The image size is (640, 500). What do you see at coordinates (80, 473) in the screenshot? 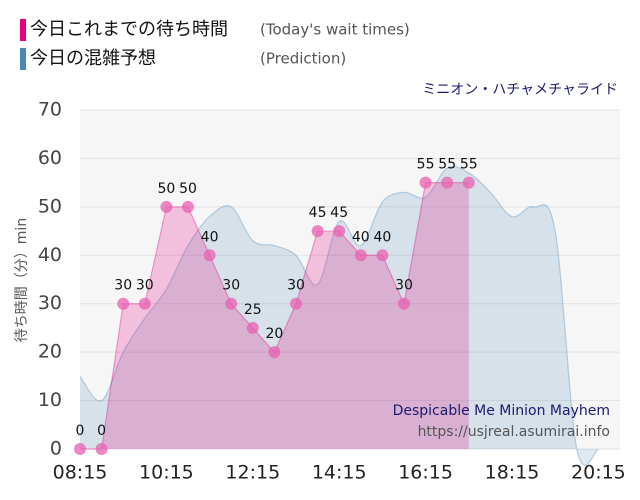
I see `x-tick-label: 08:15` at bounding box center [80, 473].